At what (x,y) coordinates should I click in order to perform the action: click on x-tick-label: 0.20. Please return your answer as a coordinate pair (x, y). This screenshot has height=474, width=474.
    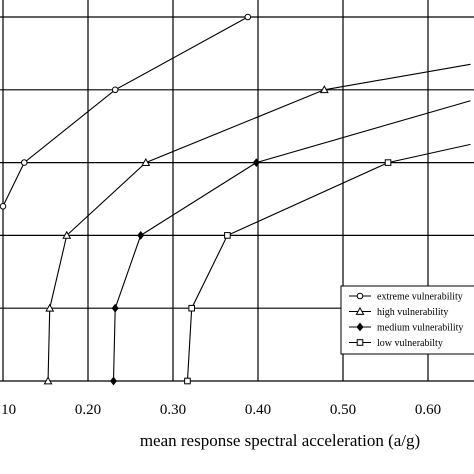
    Looking at the image, I should click on (88, 410).